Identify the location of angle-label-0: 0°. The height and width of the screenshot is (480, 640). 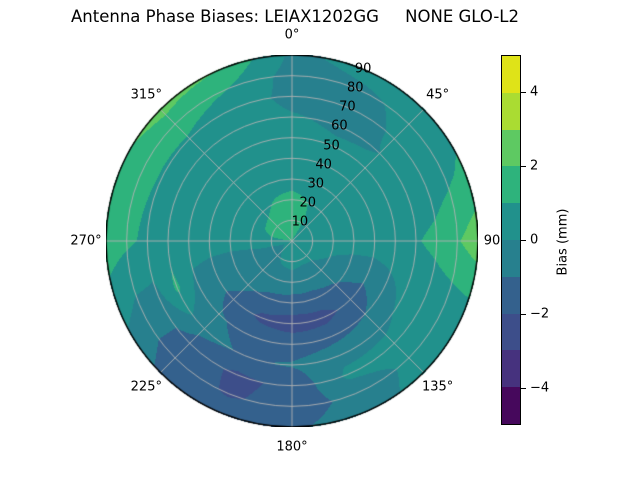
(292, 35).